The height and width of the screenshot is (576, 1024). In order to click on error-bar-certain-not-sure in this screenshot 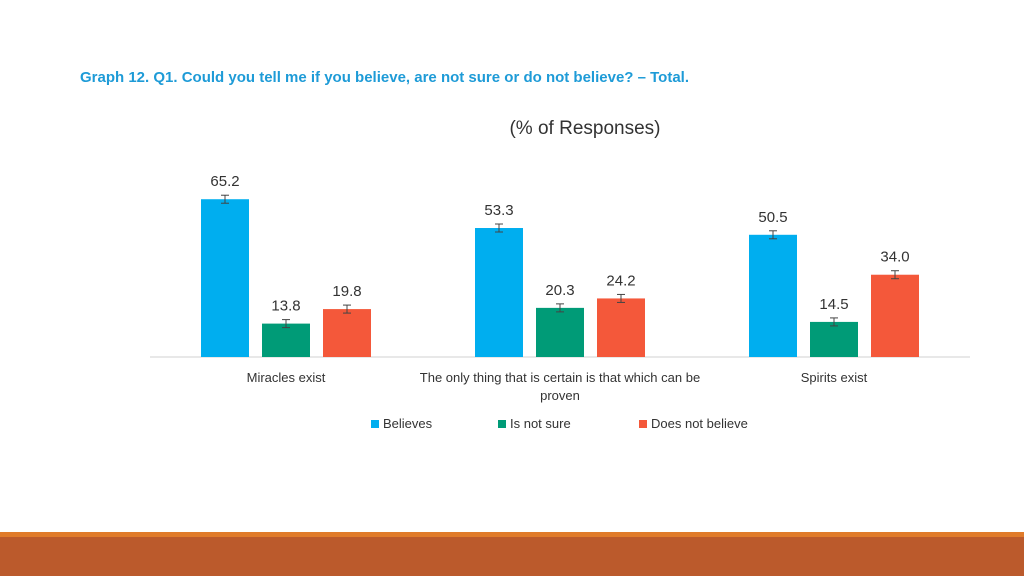, I will do `click(560, 308)`.